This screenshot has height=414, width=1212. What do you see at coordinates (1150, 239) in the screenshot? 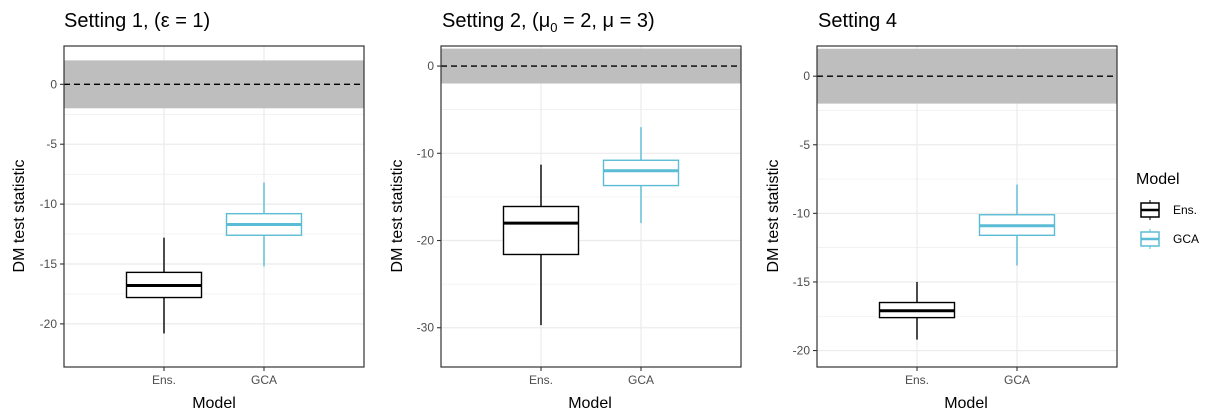
I see `legend-key-gca` at bounding box center [1150, 239].